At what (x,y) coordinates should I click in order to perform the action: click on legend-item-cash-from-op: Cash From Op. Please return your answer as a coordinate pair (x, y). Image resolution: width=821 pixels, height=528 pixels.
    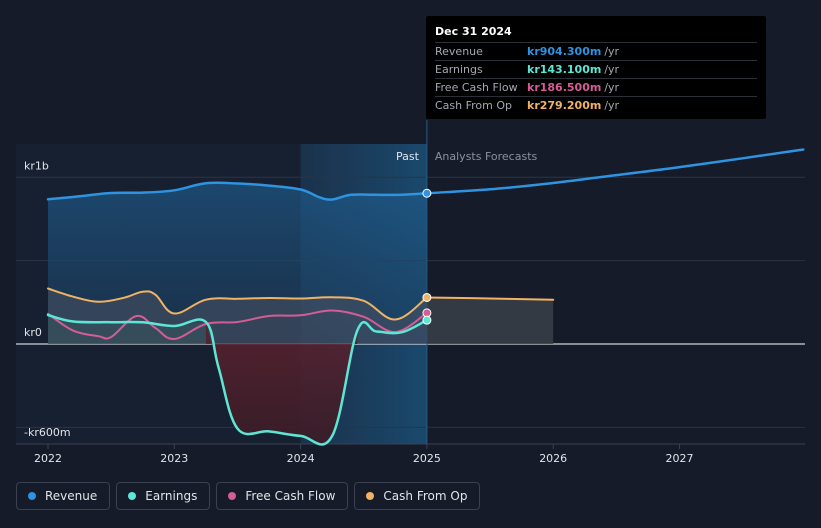
    Looking at the image, I should click on (417, 496).